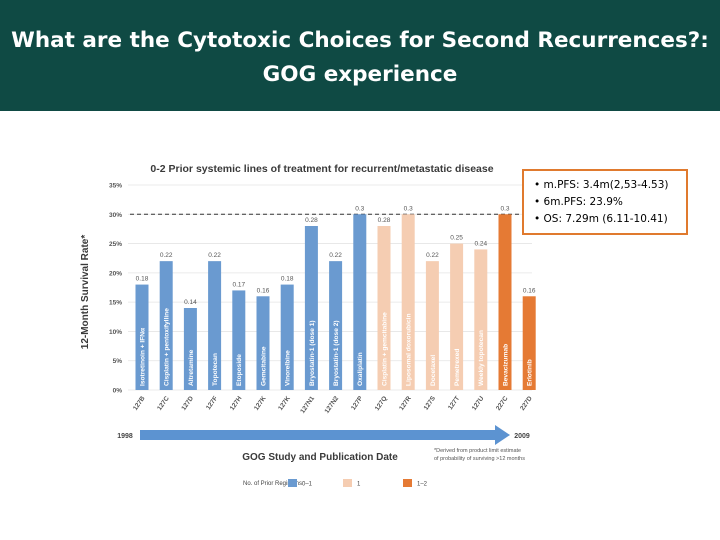 This screenshot has width=720, height=540. What do you see at coordinates (522, 436) in the screenshot?
I see `timeline-end-year: 2009` at bounding box center [522, 436].